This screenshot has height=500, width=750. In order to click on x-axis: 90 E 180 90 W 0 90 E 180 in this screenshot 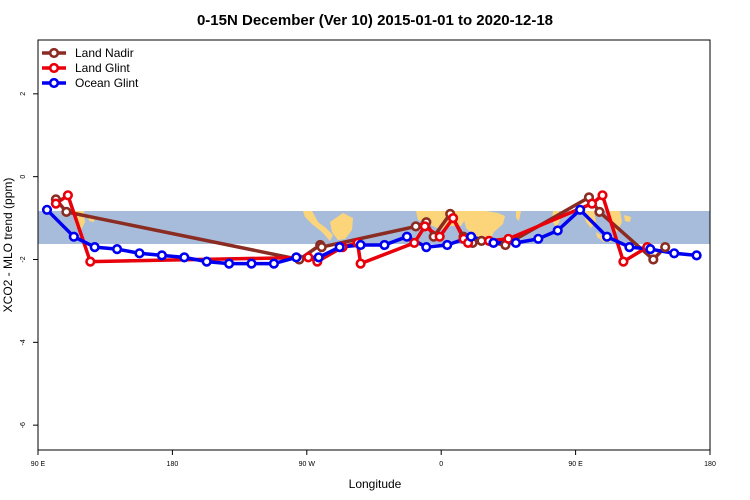, I will do `click(373, 459)`.